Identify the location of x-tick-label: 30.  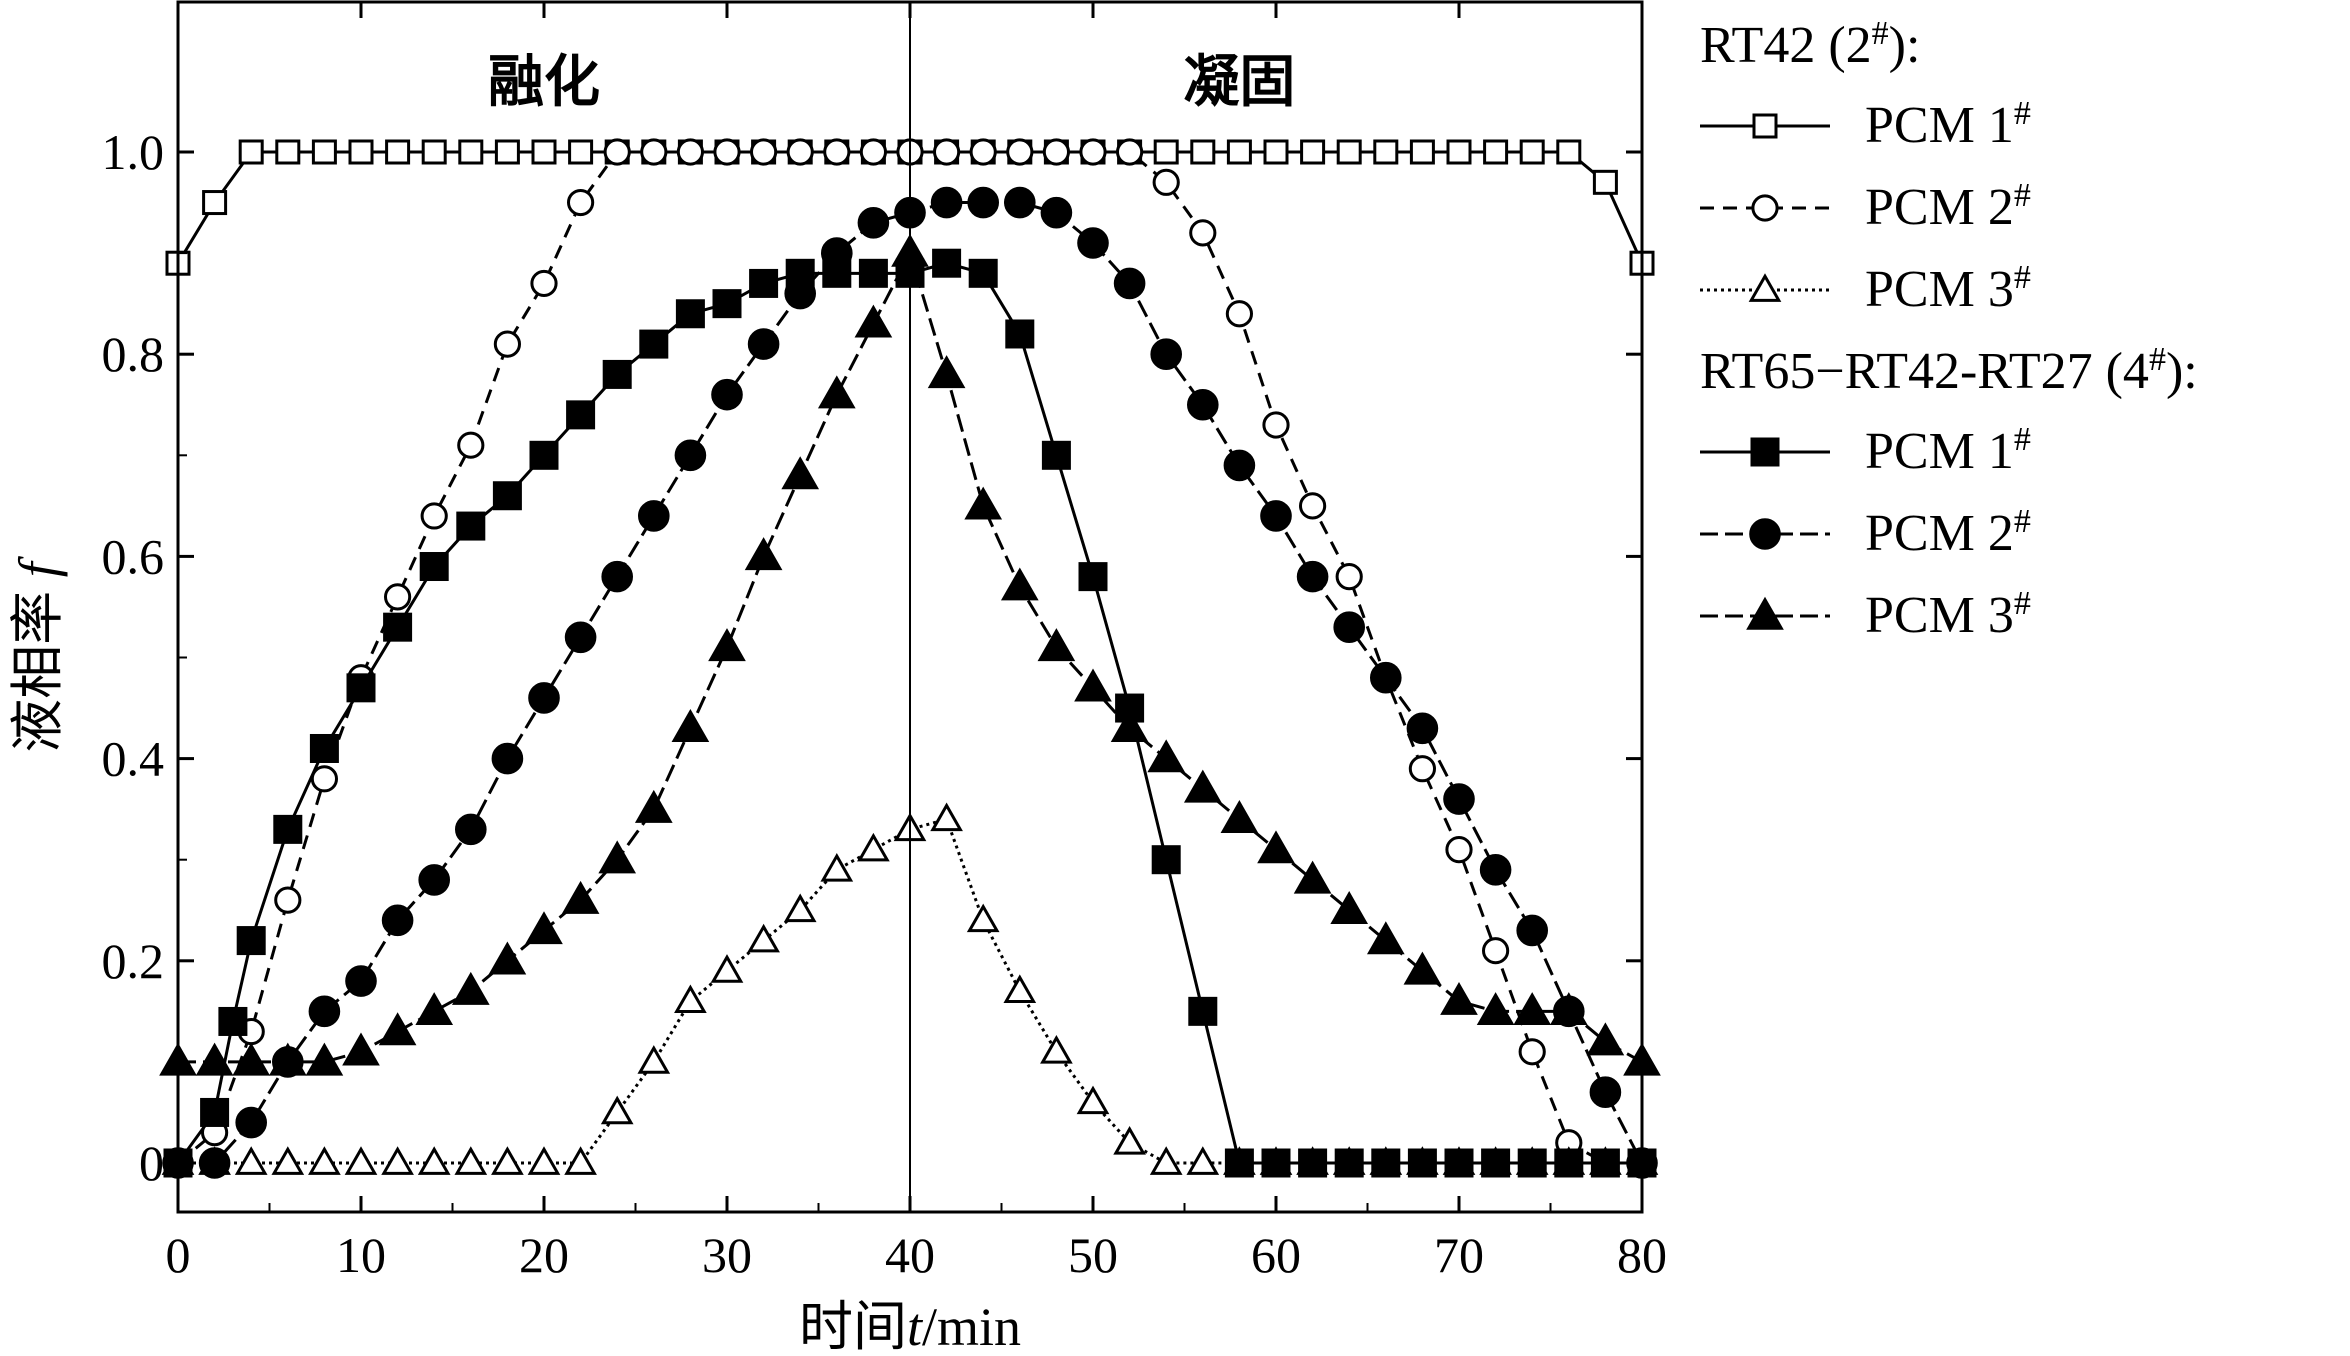
(727, 1255).